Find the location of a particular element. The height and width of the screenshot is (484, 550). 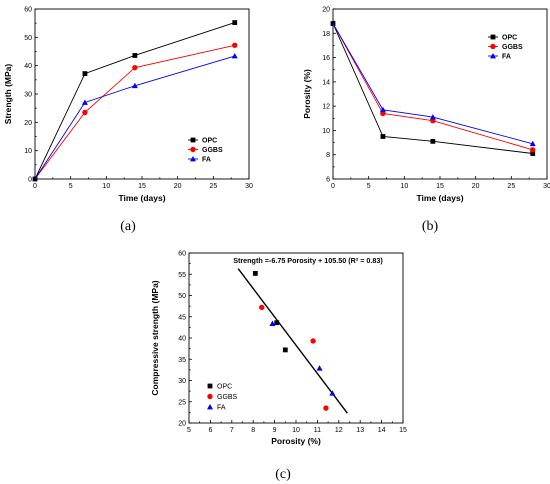

regression-line is located at coordinates (292, 341).